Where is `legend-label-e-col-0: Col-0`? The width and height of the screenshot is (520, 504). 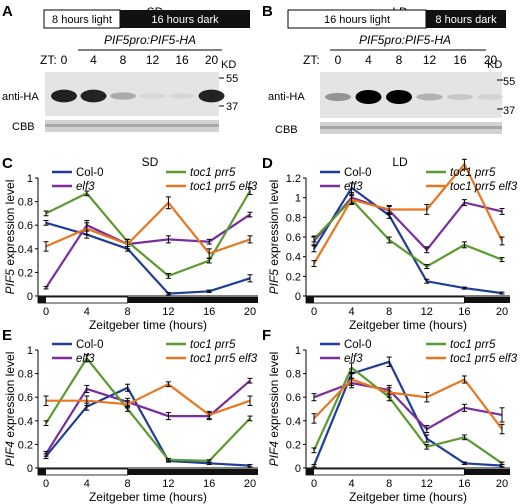
legend-label-e-col-0: Col-0 is located at coordinates (89, 345).